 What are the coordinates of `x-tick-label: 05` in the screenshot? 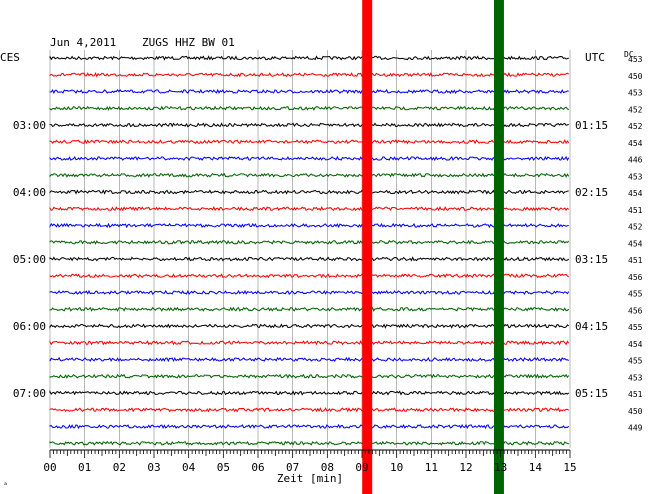 It's located at (223, 467).